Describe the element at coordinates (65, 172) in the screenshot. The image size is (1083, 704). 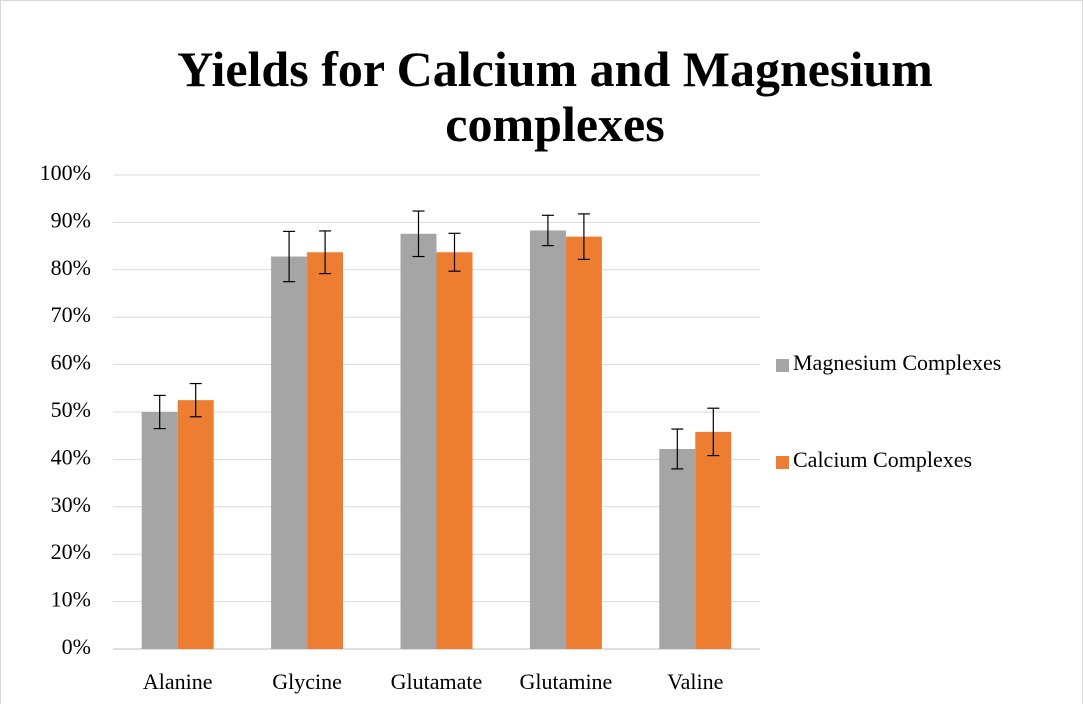
I see `y-tick-label: 100%` at that location.